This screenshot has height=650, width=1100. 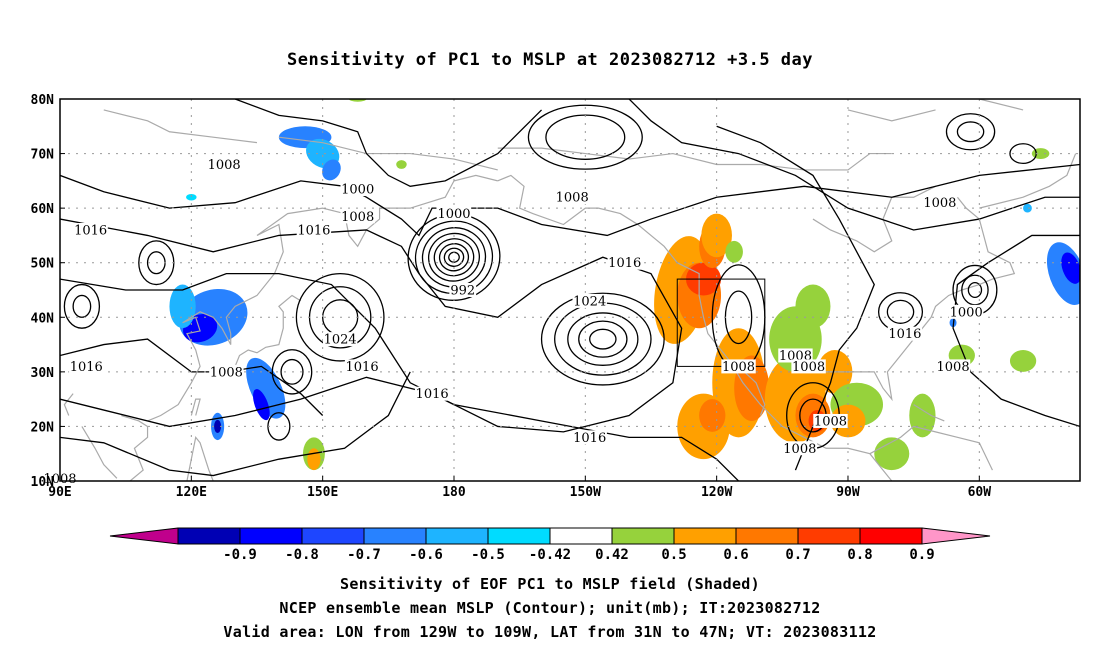 I want to click on colorbar-tick-label: 0.6, so click(x=735, y=555).